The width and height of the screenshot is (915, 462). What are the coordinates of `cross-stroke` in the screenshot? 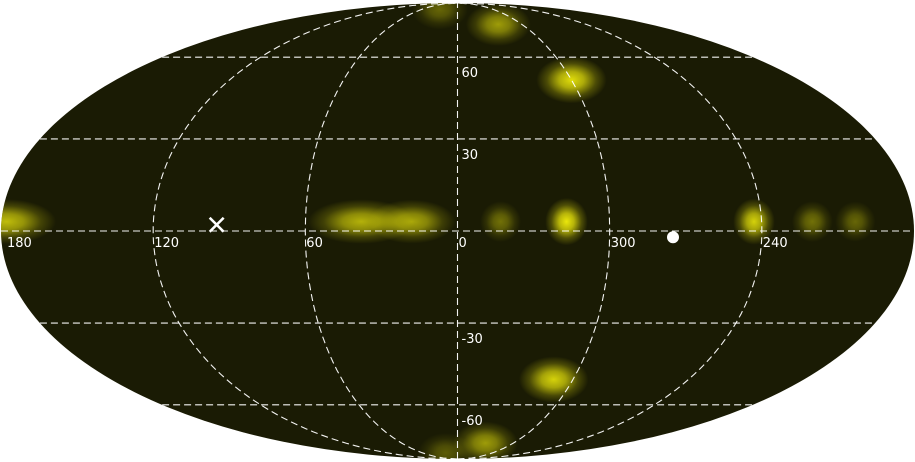 It's located at (216, 224).